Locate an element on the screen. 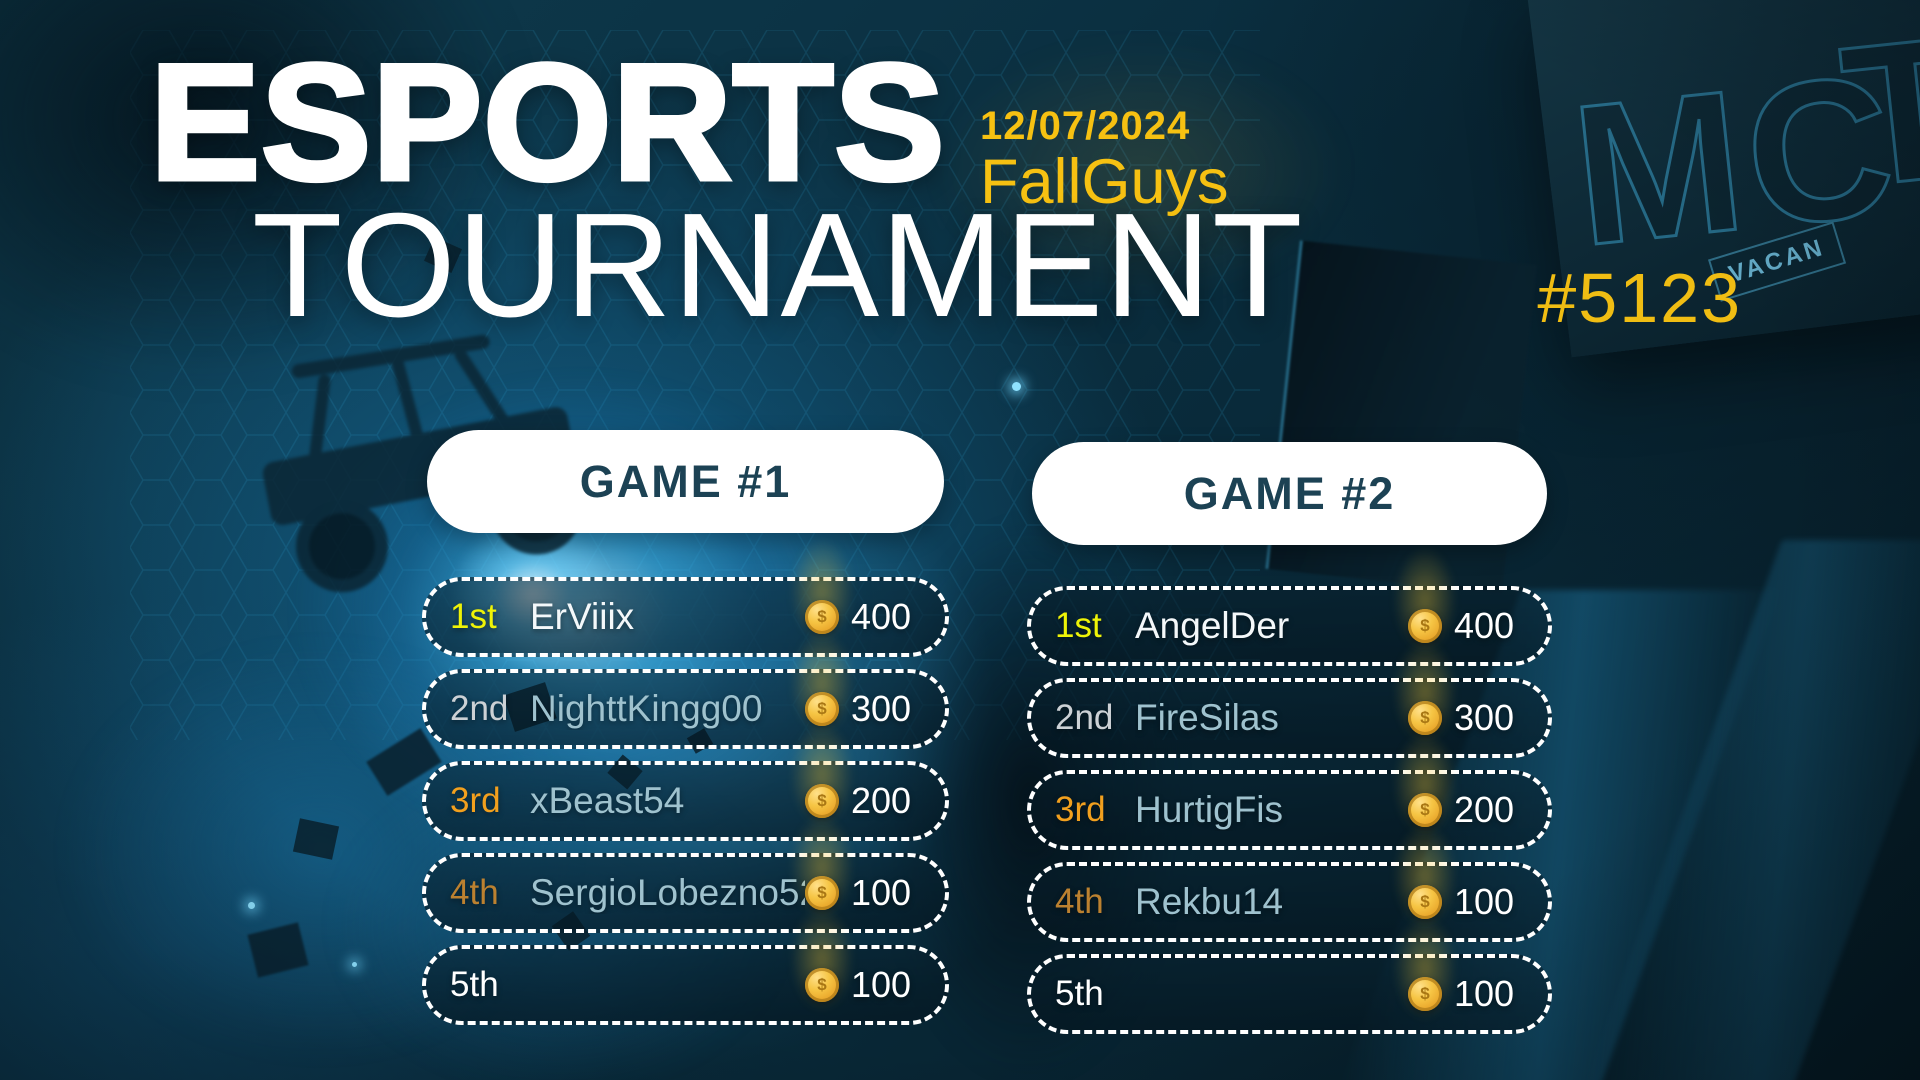 This screenshot has height=1080, width=1920. player-name: NighttKingg00 is located at coordinates (646, 708).